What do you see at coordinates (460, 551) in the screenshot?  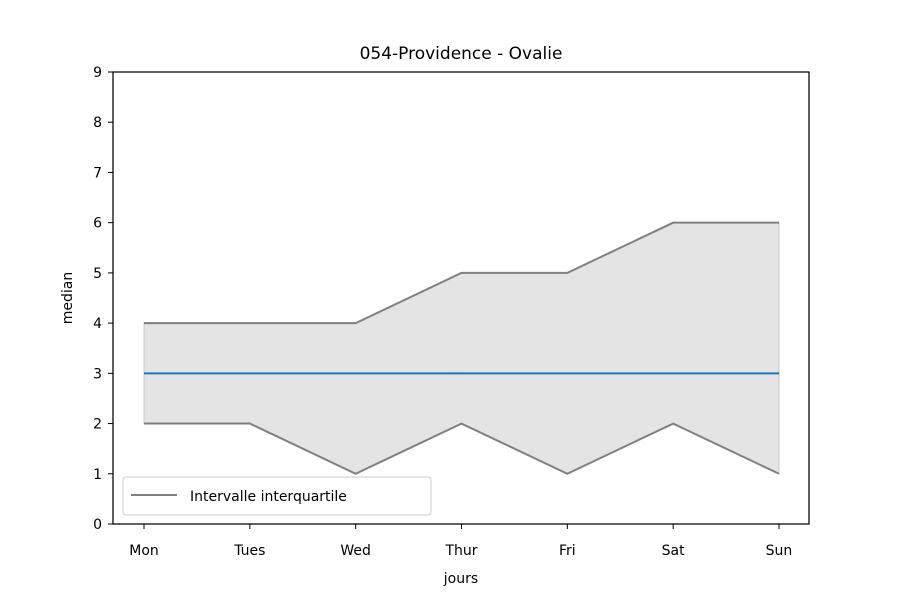 I see `x-tick-label: Thur` at bounding box center [460, 551].